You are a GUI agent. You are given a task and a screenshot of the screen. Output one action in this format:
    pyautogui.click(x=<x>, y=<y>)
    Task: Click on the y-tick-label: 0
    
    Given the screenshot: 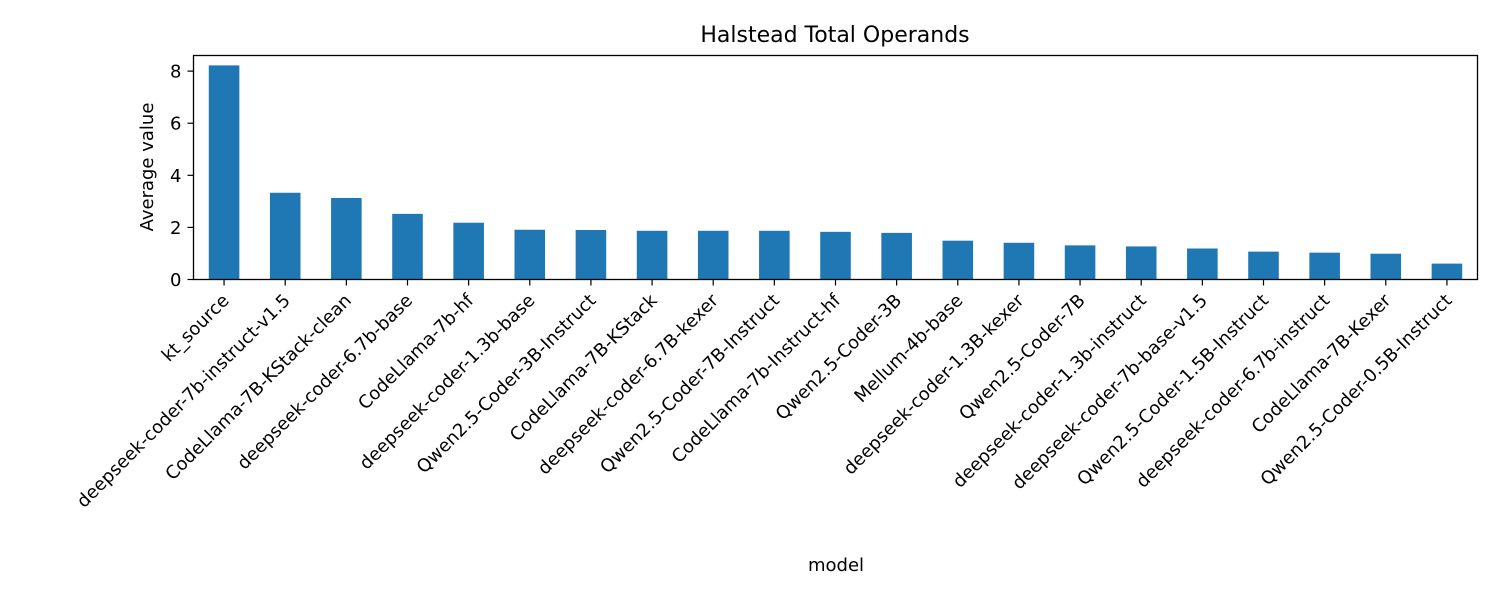 What is the action you would take?
    pyautogui.click(x=175, y=280)
    